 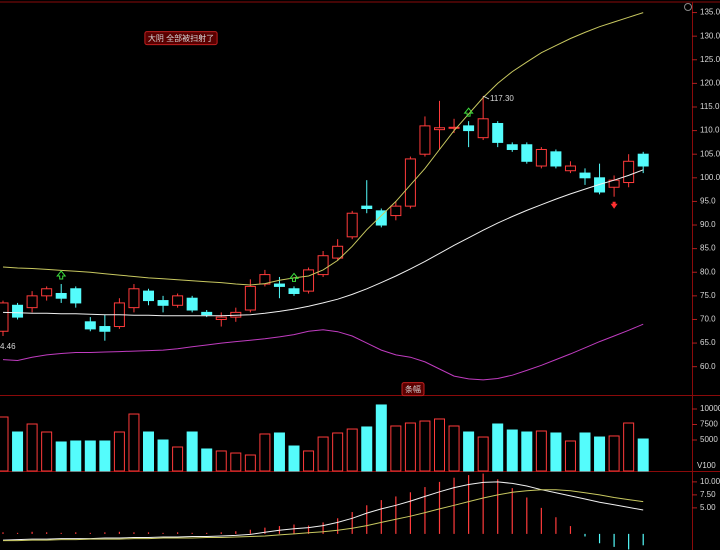 I want to click on y-tick-label: 110.0, so click(x=710, y=130).